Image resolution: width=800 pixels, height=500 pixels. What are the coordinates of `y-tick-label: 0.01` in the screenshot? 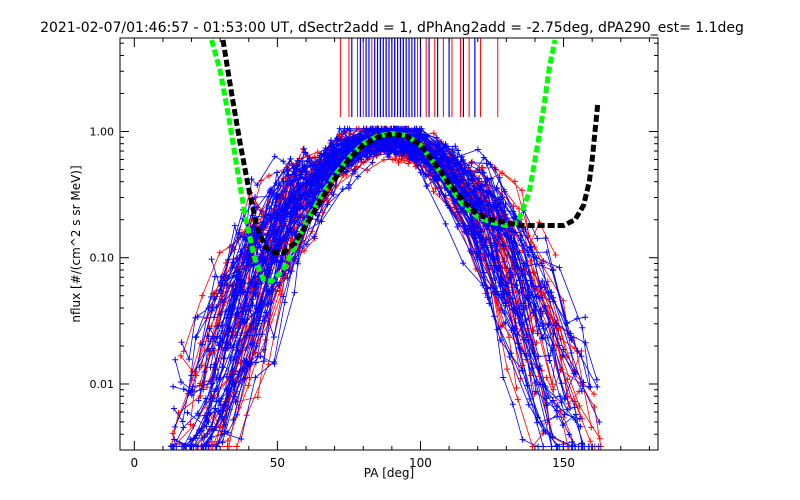 It's located at (102, 384).